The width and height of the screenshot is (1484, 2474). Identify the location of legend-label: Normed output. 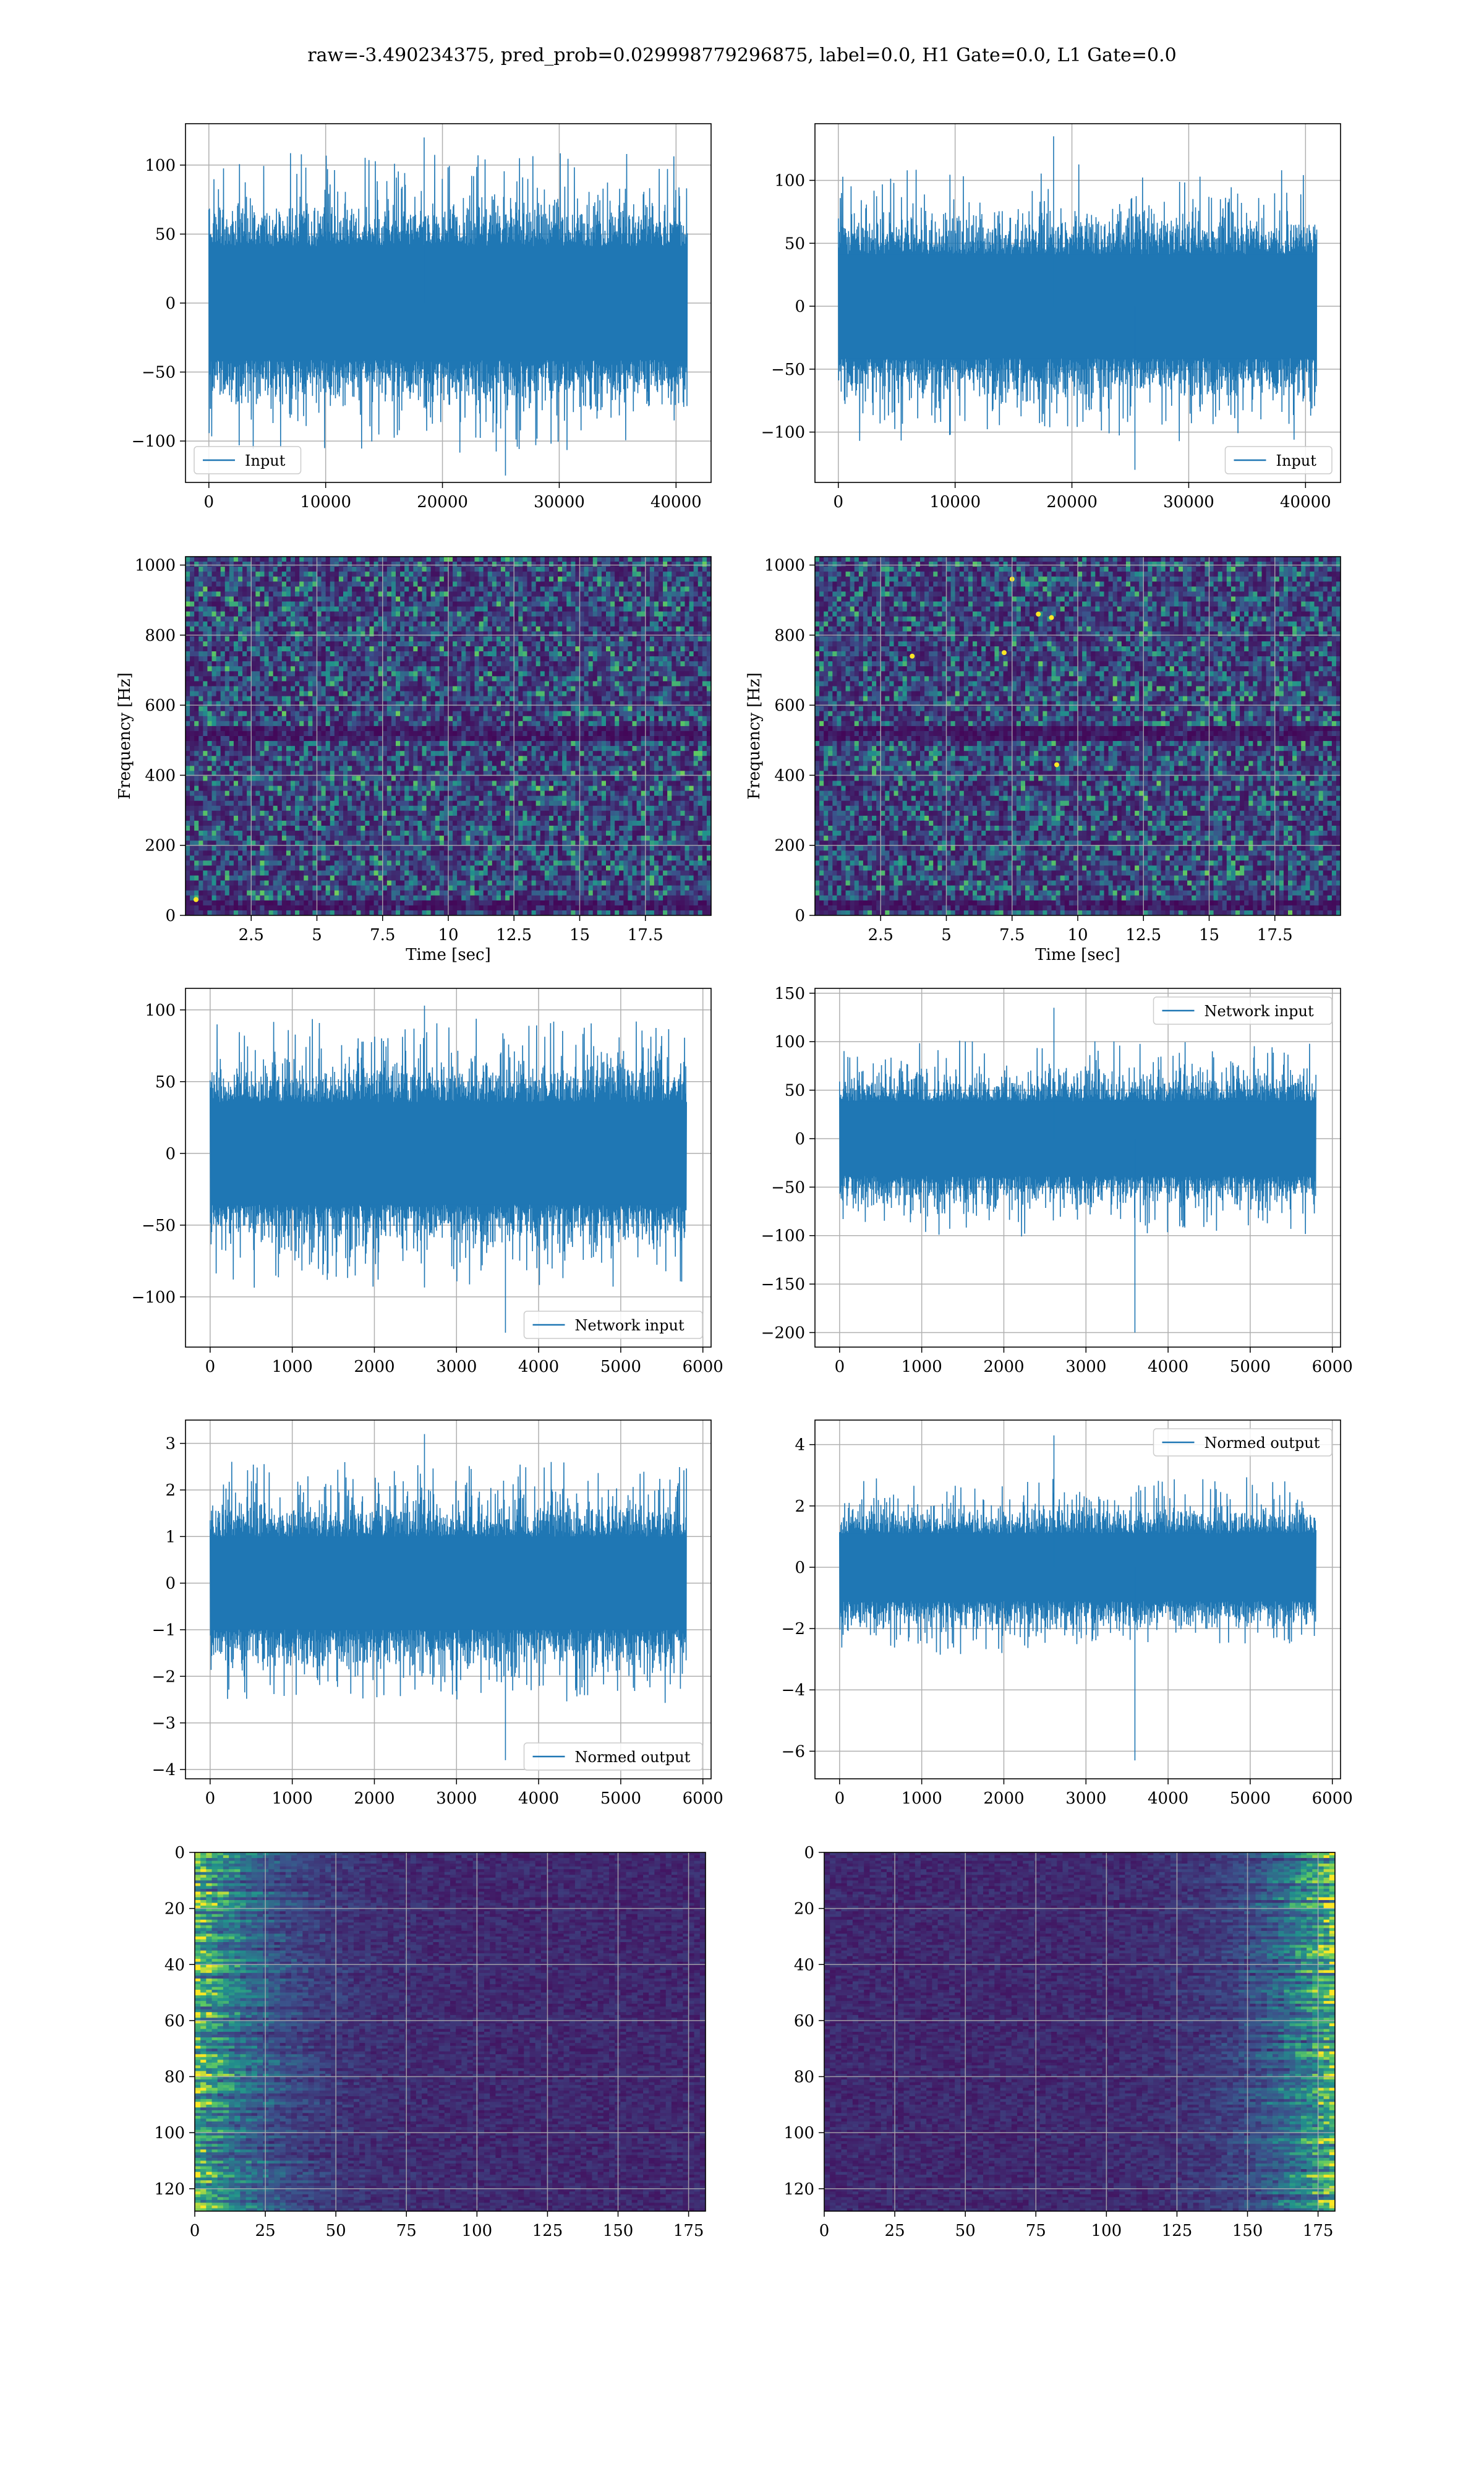
(1262, 1443).